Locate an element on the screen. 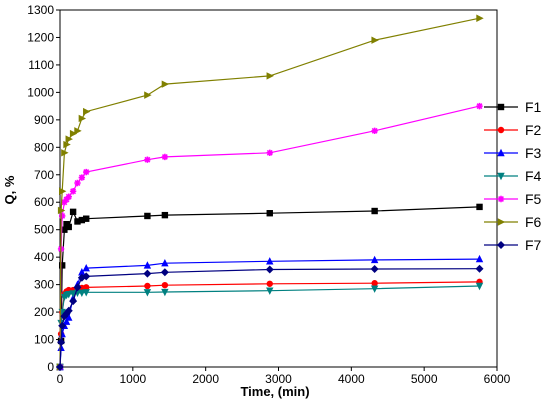 The image size is (550, 405). legend-label: F5 is located at coordinates (533, 199).